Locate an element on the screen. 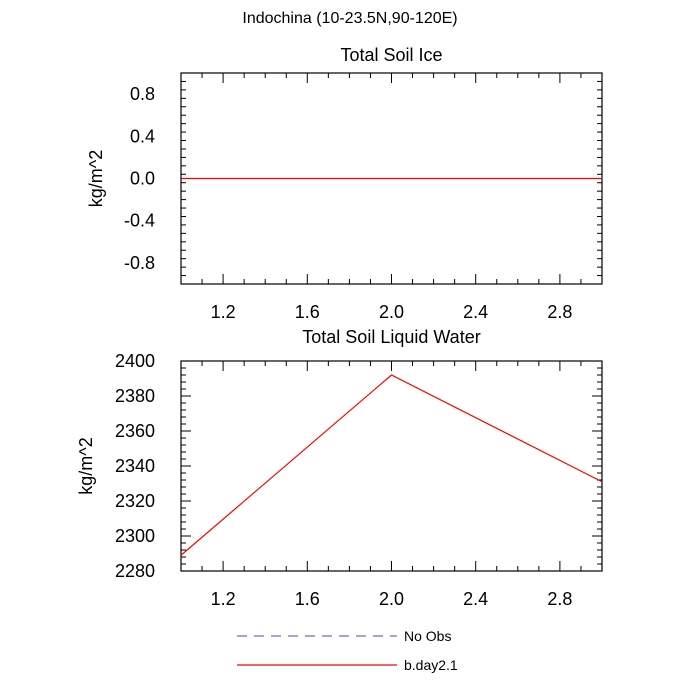 The height and width of the screenshot is (700, 700). legend: No Obs b.day2.1 is located at coordinates (347, 650).